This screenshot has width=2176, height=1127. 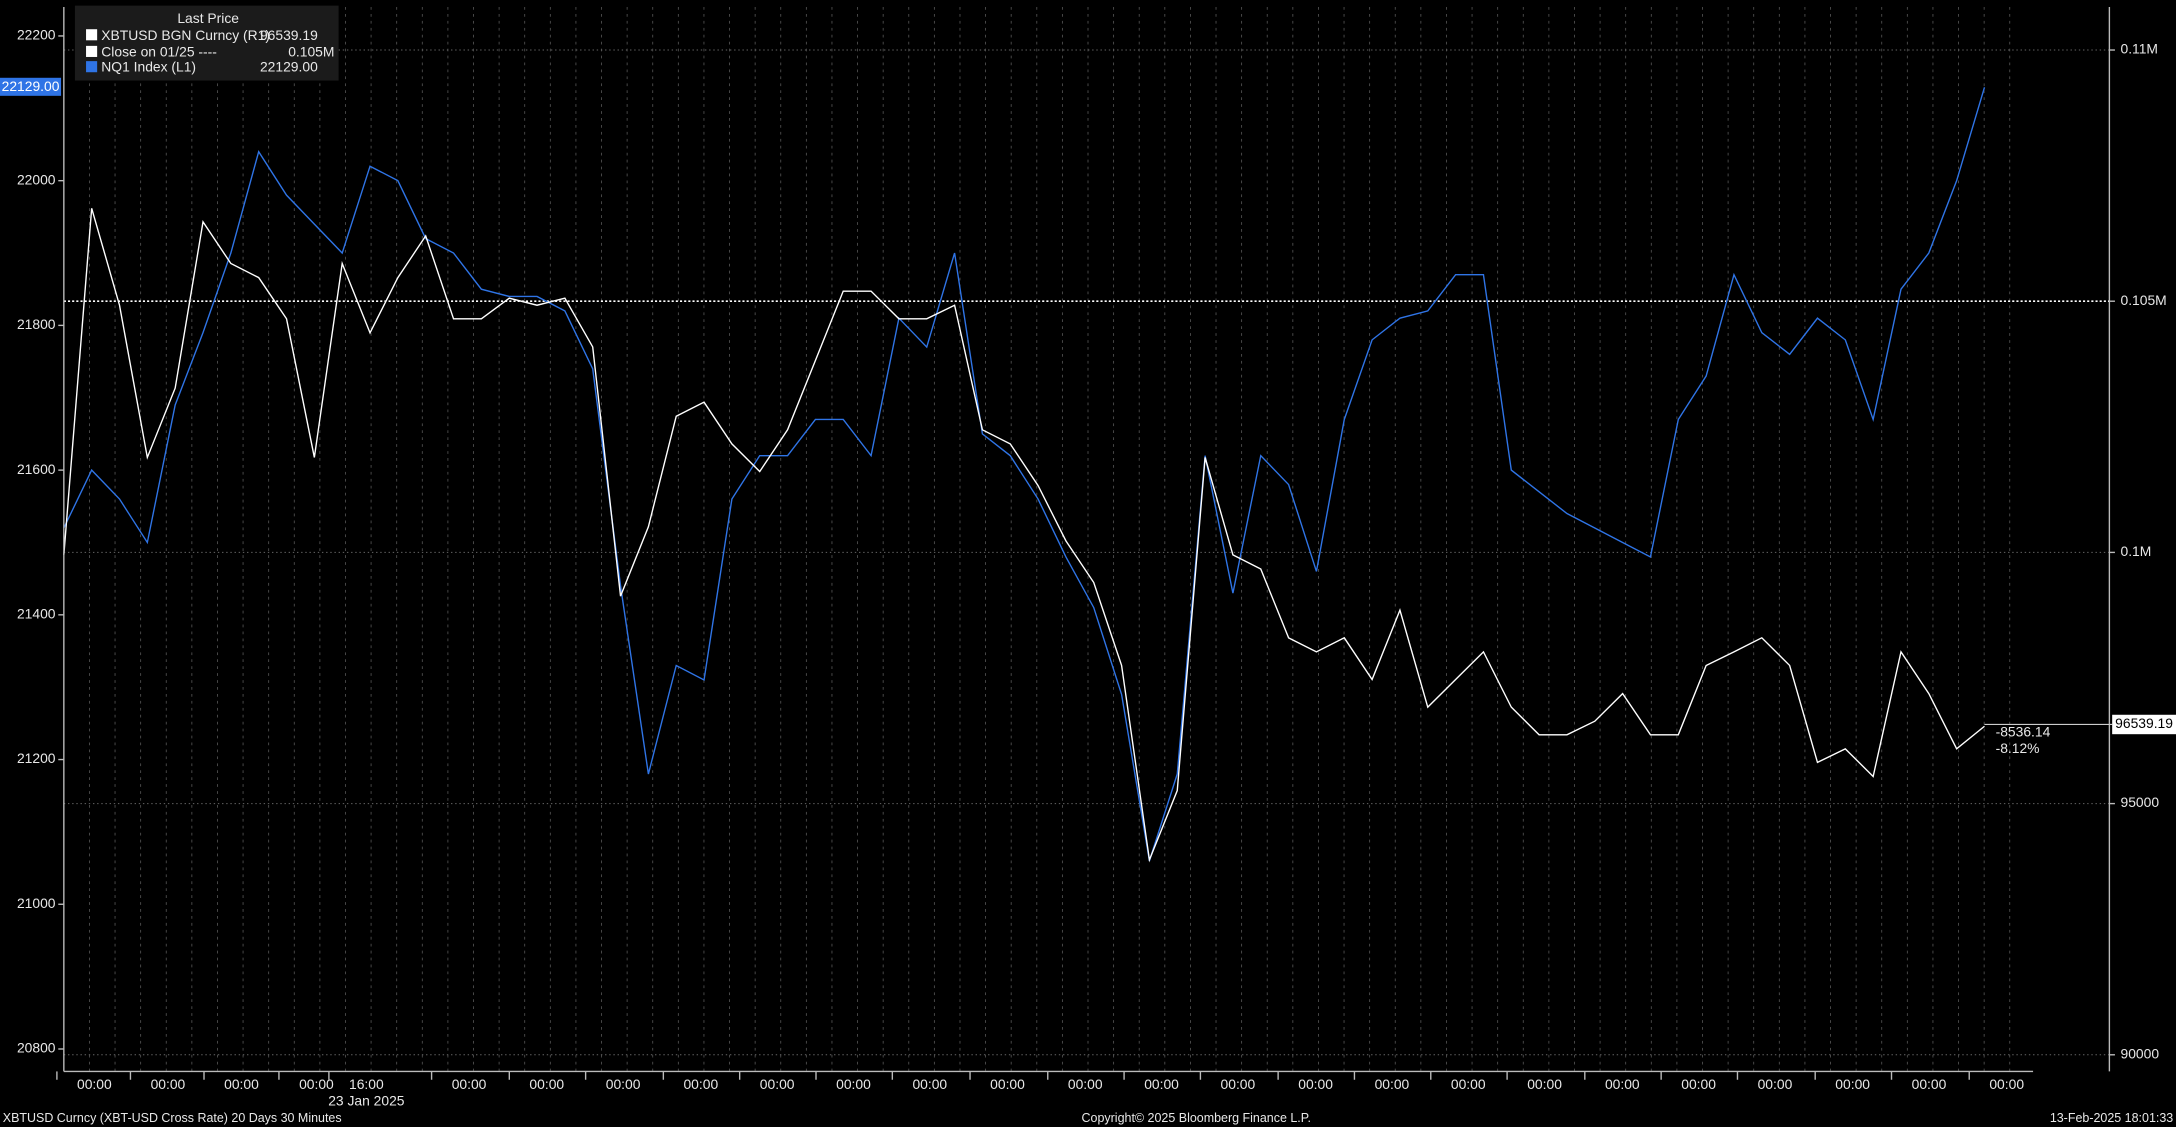 What do you see at coordinates (36, 1048) in the screenshot?
I see `y-tick-label: 20800` at bounding box center [36, 1048].